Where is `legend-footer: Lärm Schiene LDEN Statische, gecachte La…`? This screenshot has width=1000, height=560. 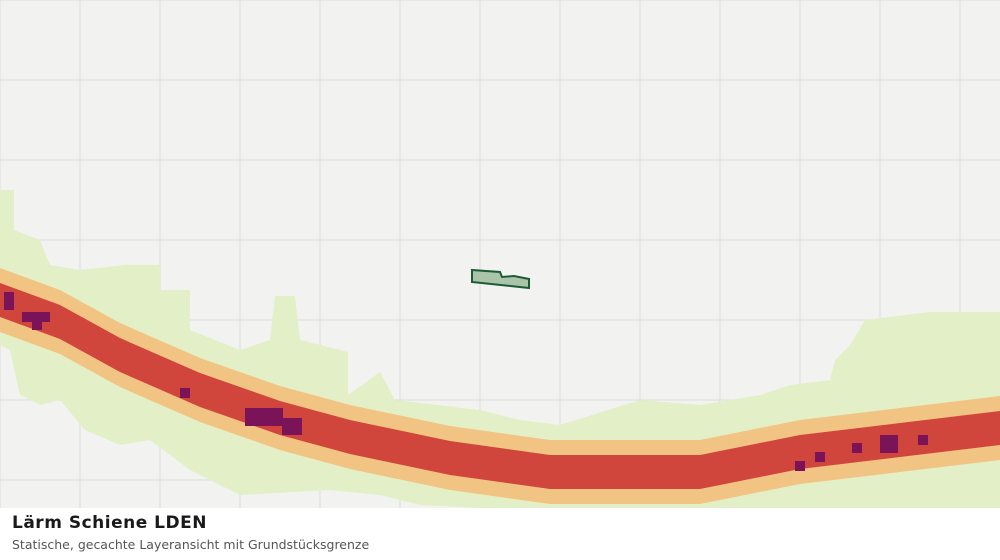 legend-footer: Lärm Schiene LDEN Statische, gecachte La… is located at coordinates (500, 534).